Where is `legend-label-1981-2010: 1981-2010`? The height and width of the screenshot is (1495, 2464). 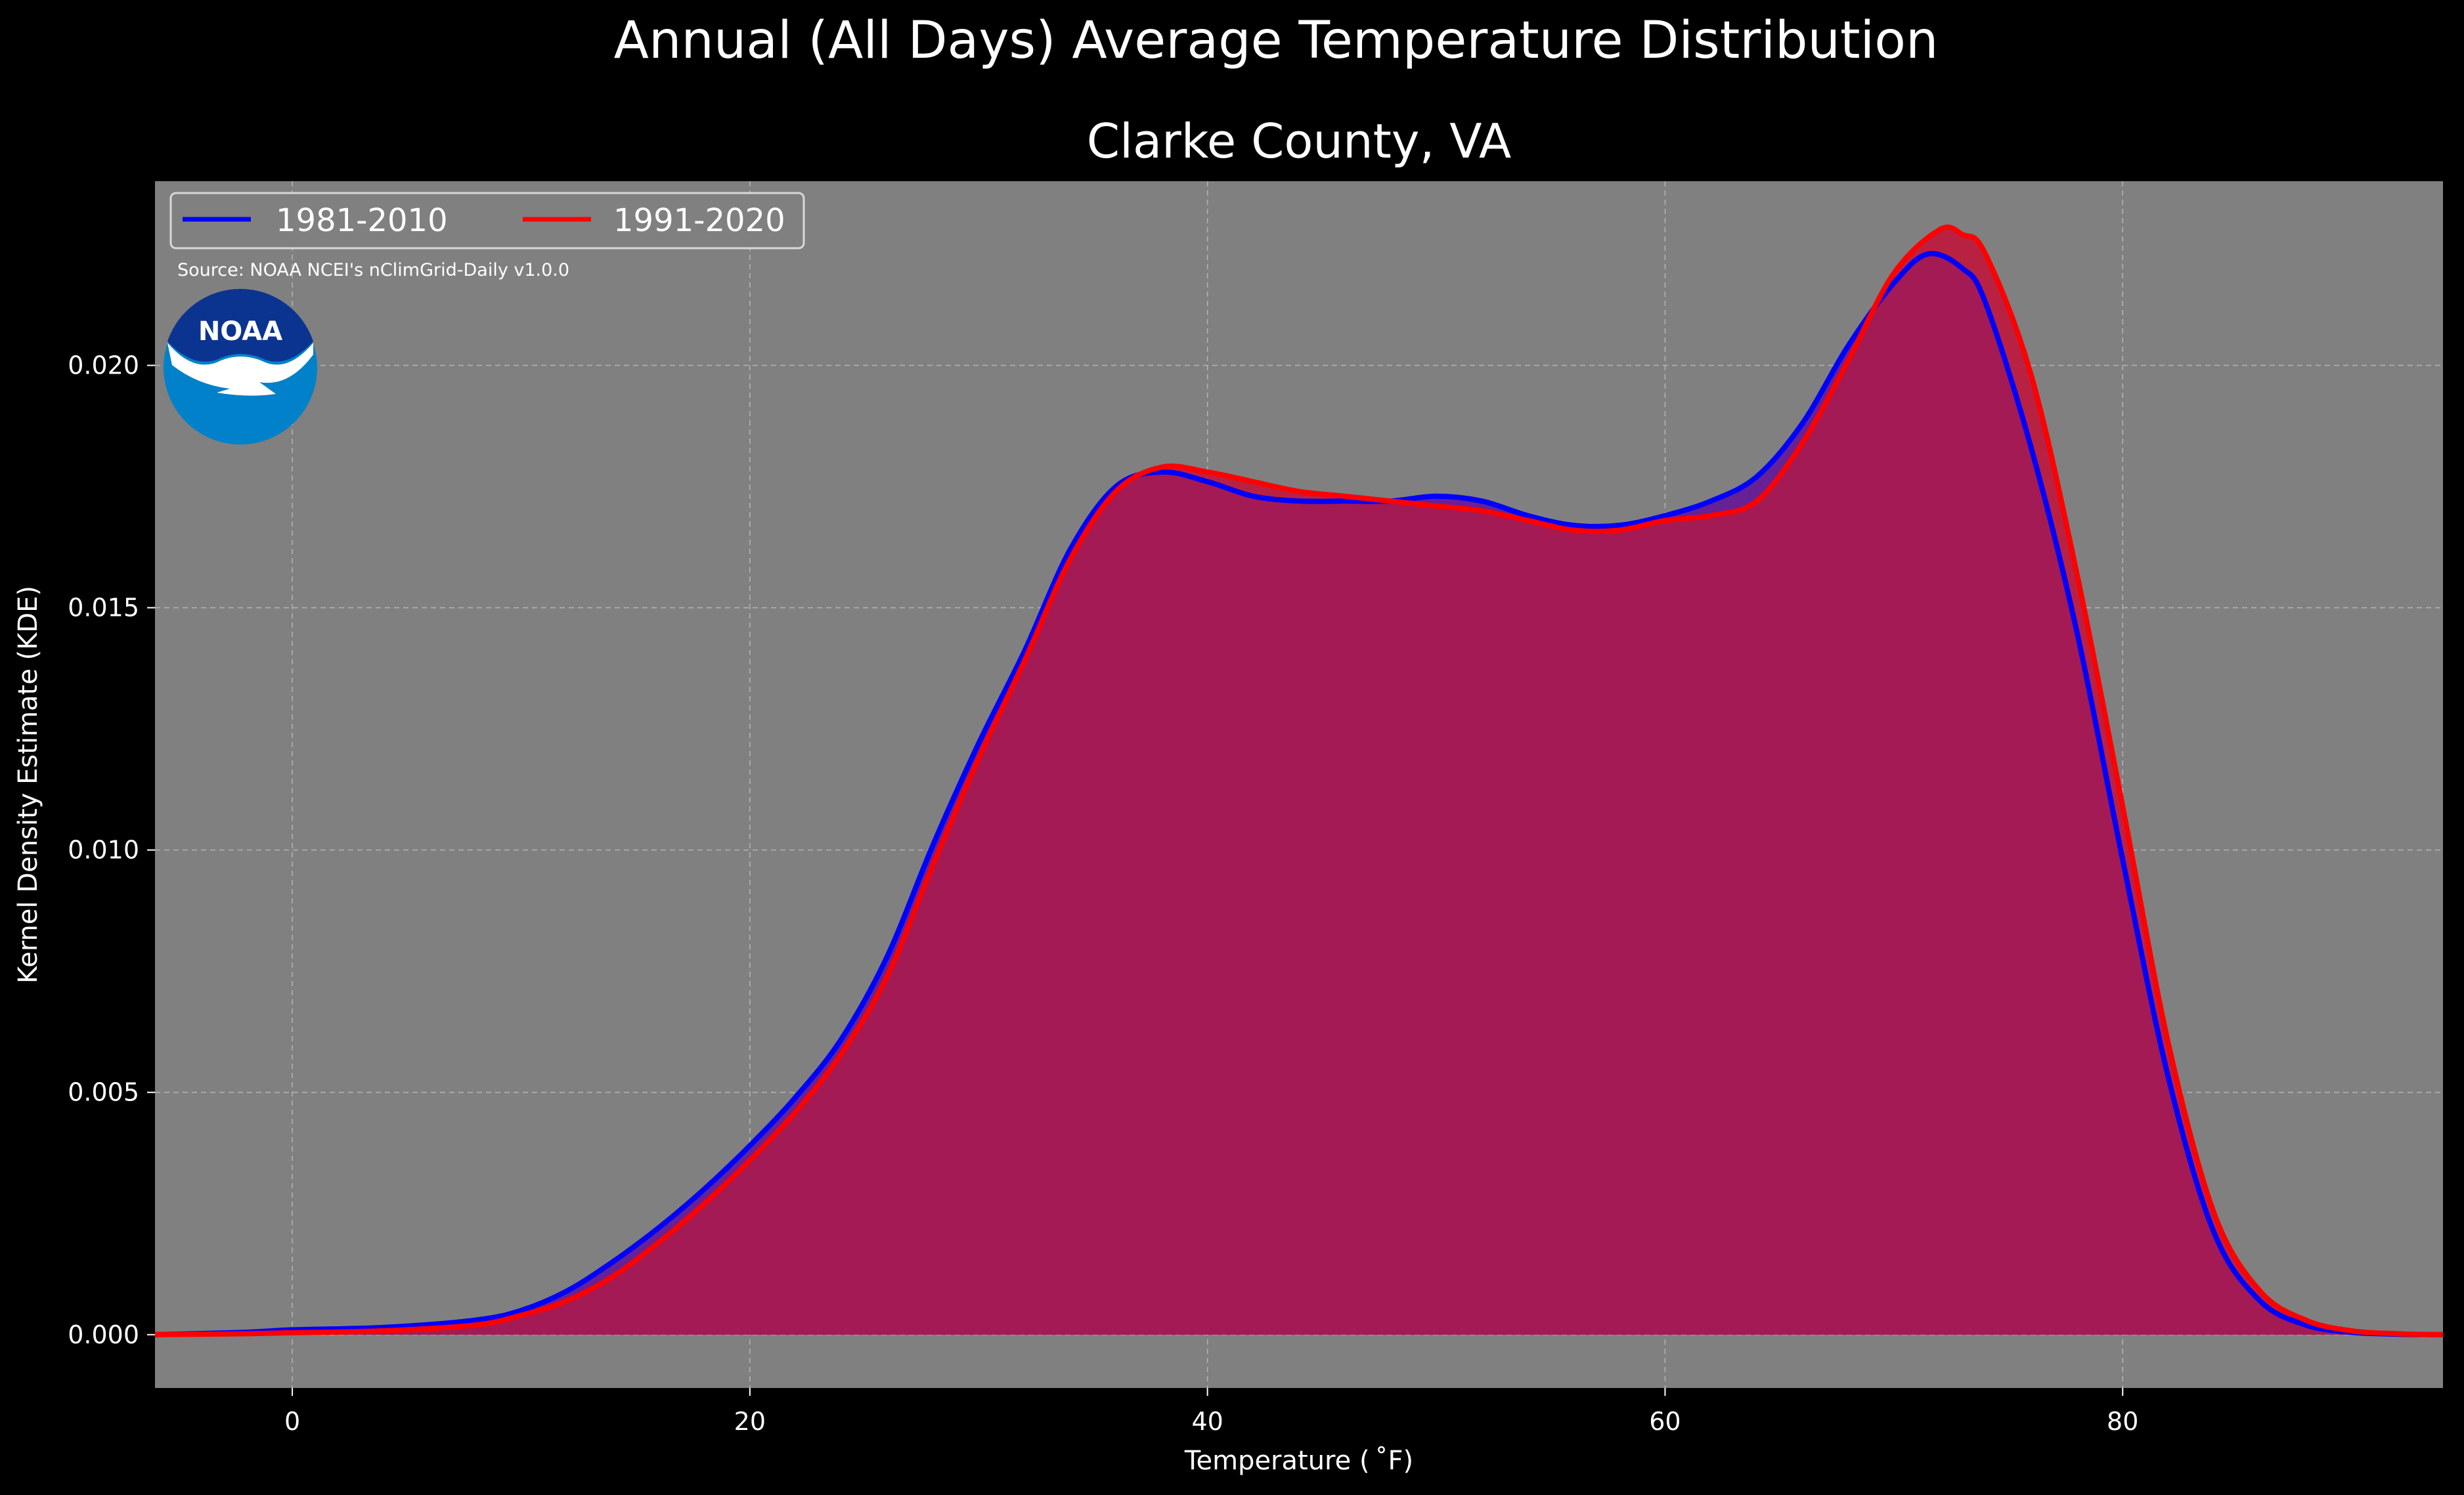
legend-label-1981-2010: 1981-2010 is located at coordinates (362, 220).